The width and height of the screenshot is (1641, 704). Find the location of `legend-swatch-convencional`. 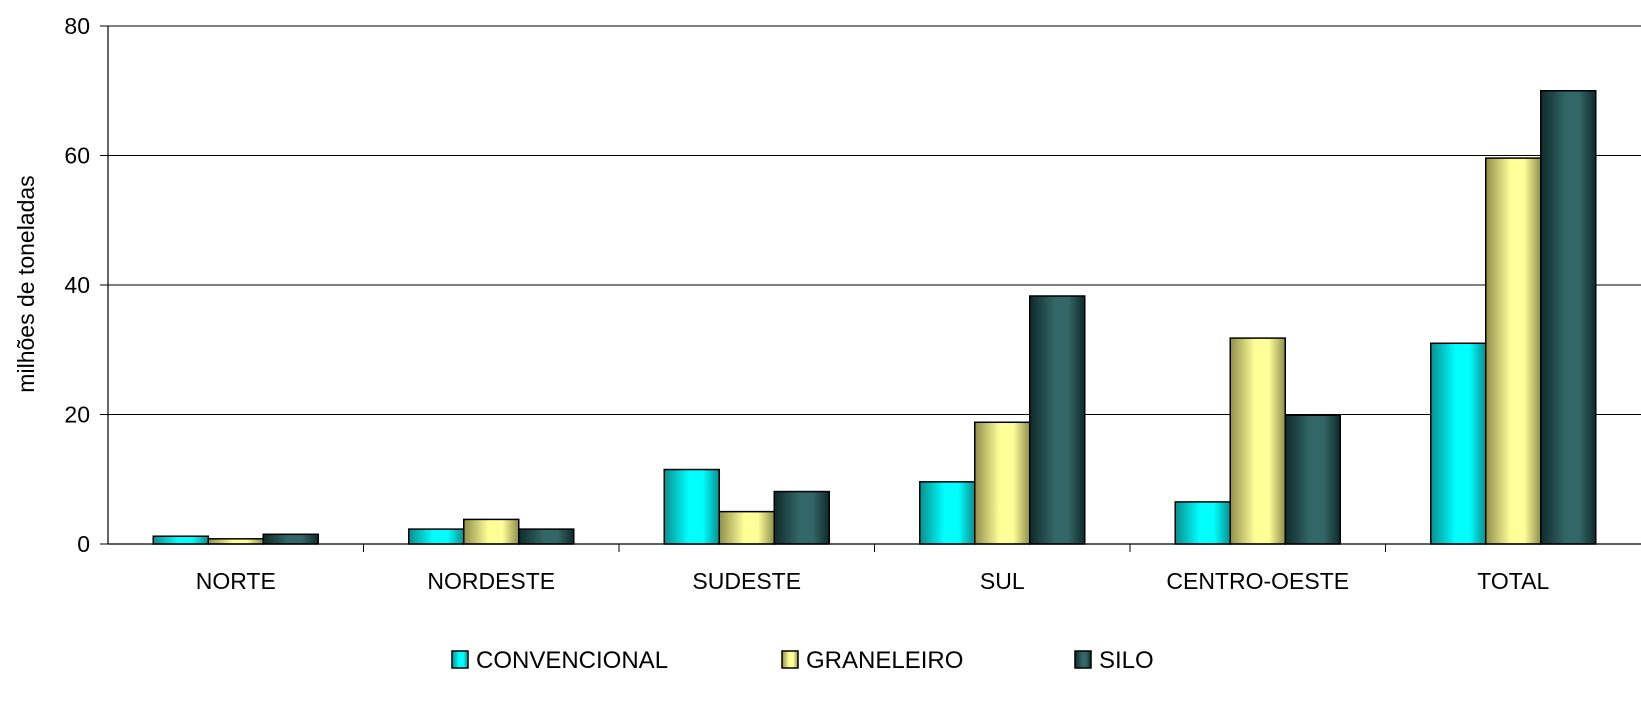

legend-swatch-convencional is located at coordinates (460, 659).